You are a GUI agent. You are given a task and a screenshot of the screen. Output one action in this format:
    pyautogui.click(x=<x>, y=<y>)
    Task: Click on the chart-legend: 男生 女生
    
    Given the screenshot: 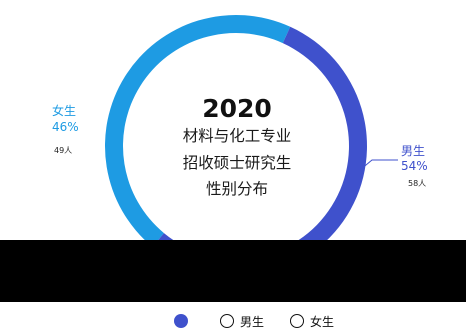 What is the action you would take?
    pyautogui.click(x=270, y=321)
    